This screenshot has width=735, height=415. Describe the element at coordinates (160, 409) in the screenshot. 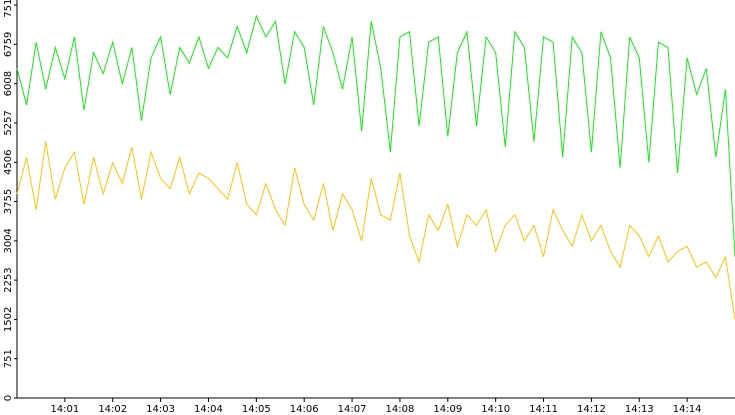

I see `x-tick-label: 14:03` at that location.